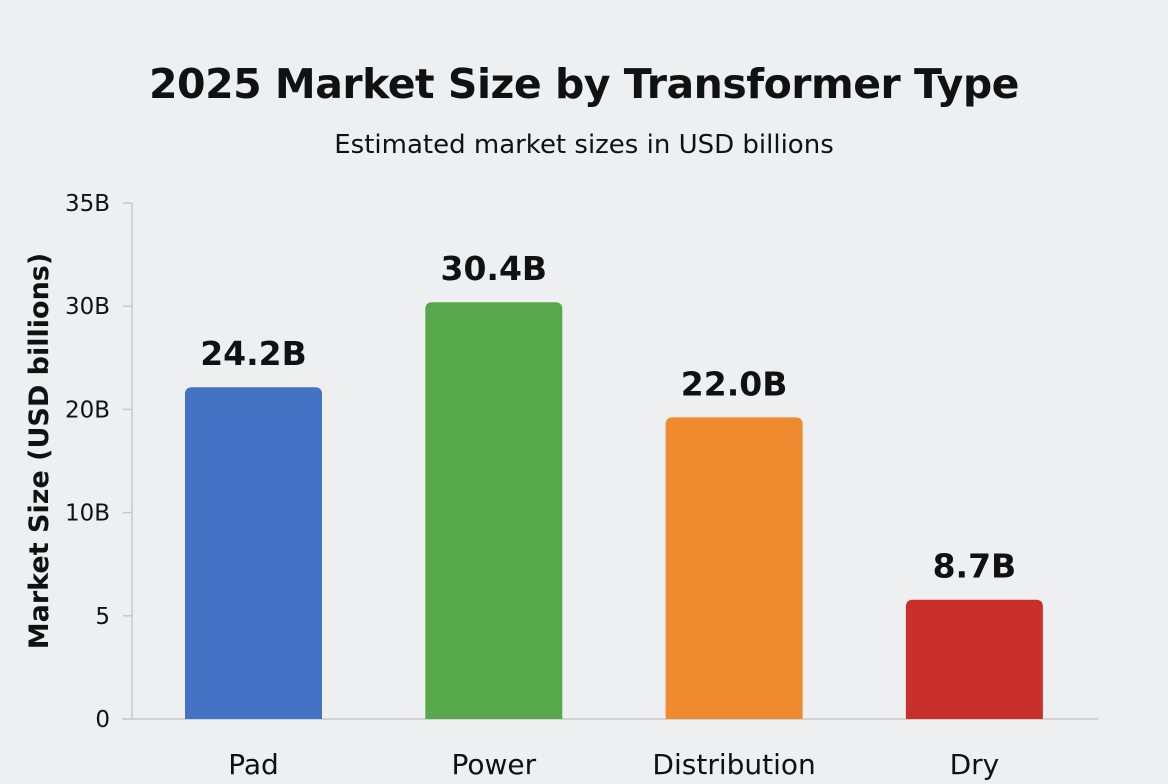  I want to click on chart-title: 2025 Market Size by Transformer Type, so click(584, 84).